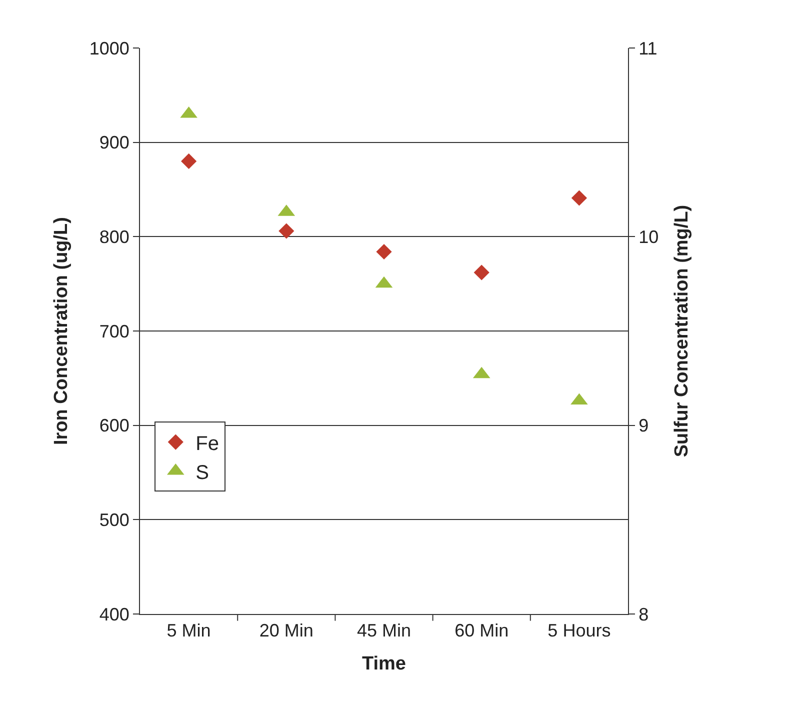 This screenshot has height=726, width=812. What do you see at coordinates (114, 426) in the screenshot?
I see `y-tick-label: 600` at bounding box center [114, 426].